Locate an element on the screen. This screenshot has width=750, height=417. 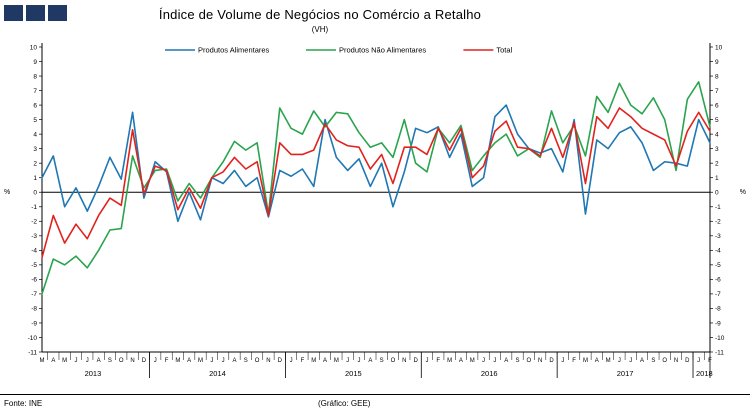
y-tick-label-left: -1 is located at coordinates (34, 207).